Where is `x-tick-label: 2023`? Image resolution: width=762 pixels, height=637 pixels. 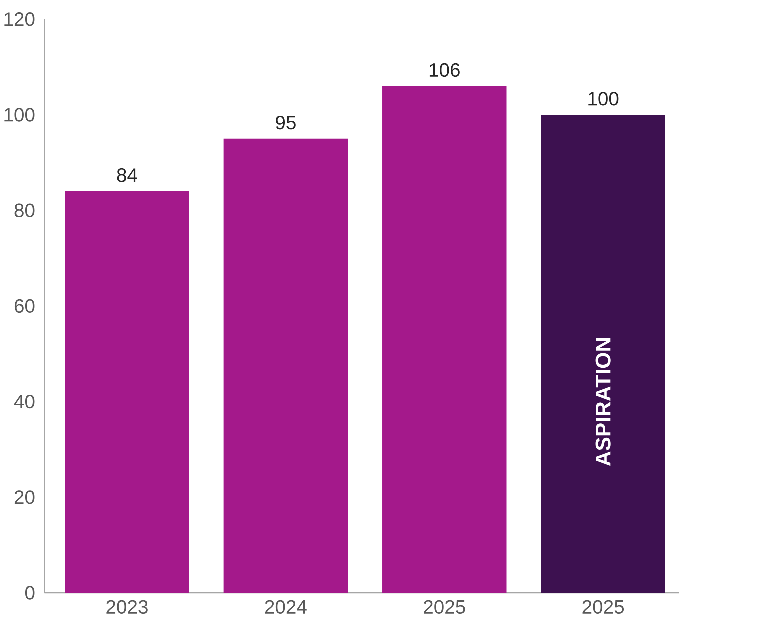 x-tick-label: 2023 is located at coordinates (127, 607).